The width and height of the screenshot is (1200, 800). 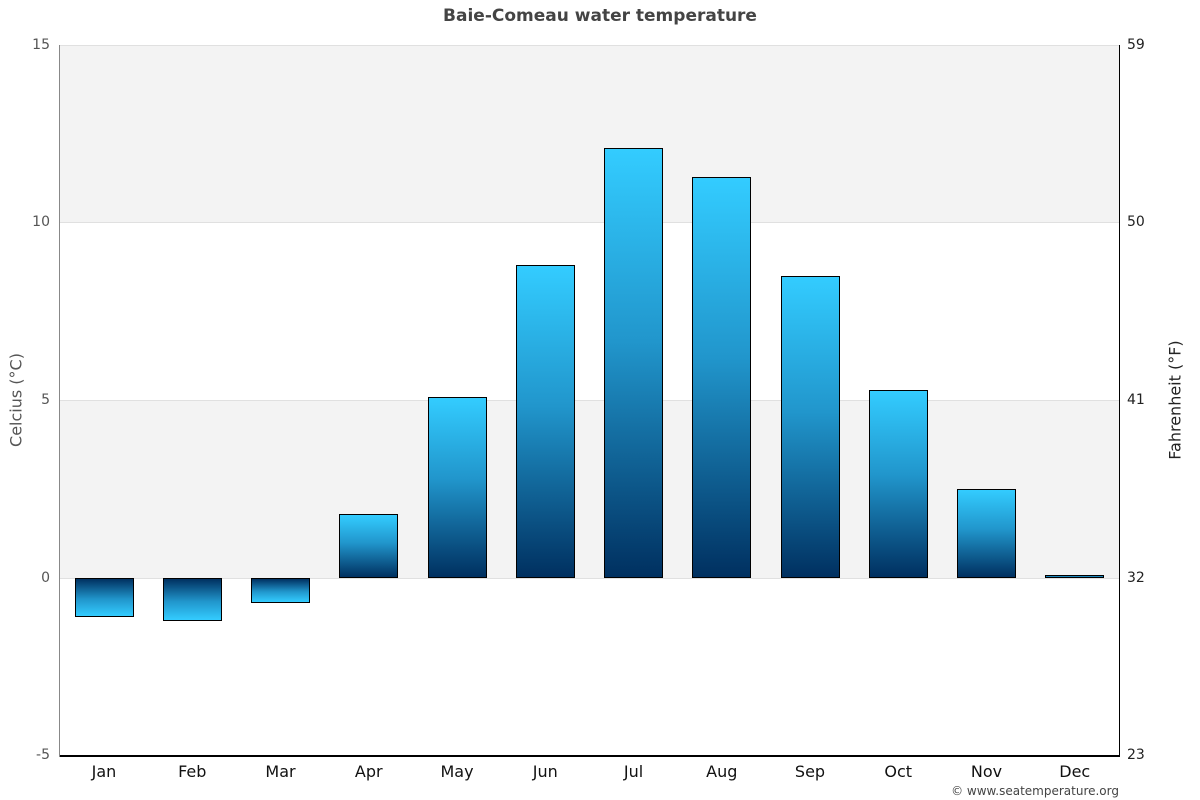 What do you see at coordinates (16, 400) in the screenshot?
I see `y-axis-left-label: Celcius (°C)` at bounding box center [16, 400].